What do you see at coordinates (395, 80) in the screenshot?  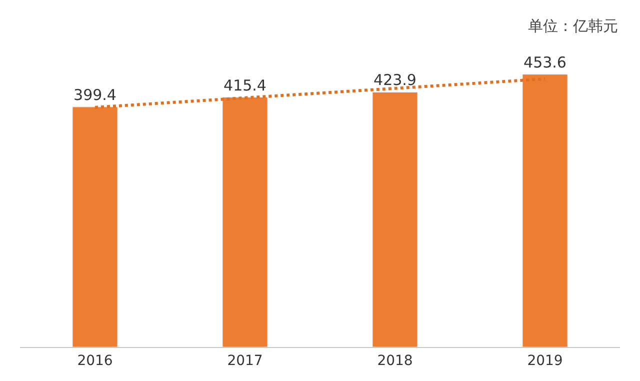 I see `data-label: 423.9` at bounding box center [395, 80].